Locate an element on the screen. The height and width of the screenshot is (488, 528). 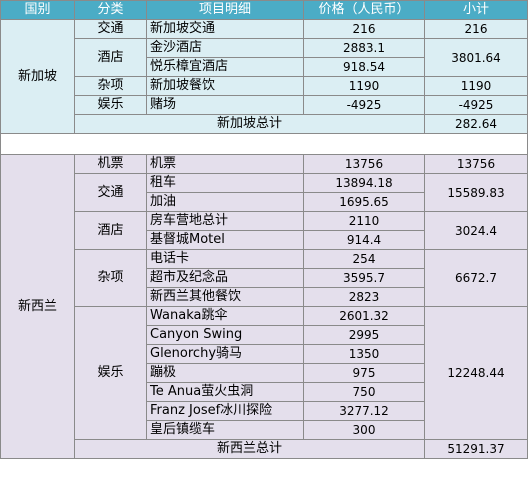
item-cell: 加油 is located at coordinates (225, 202).